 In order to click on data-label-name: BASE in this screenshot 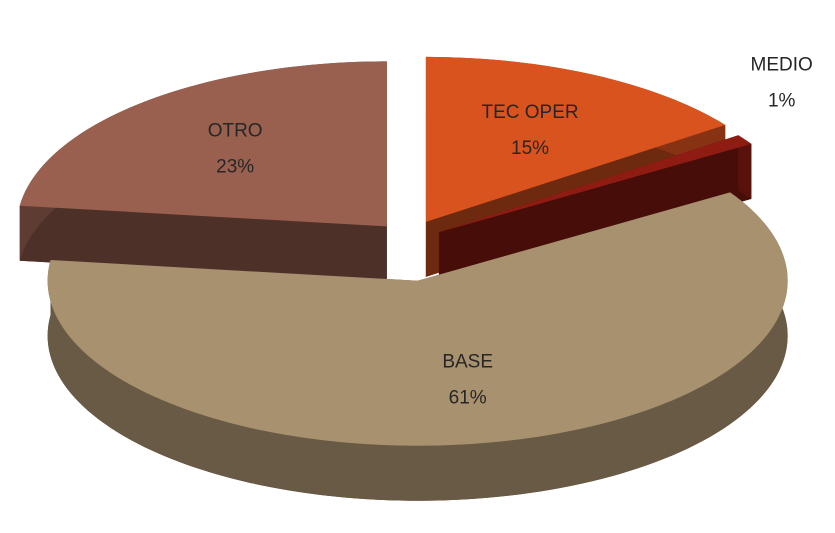, I will do `click(467, 362)`.